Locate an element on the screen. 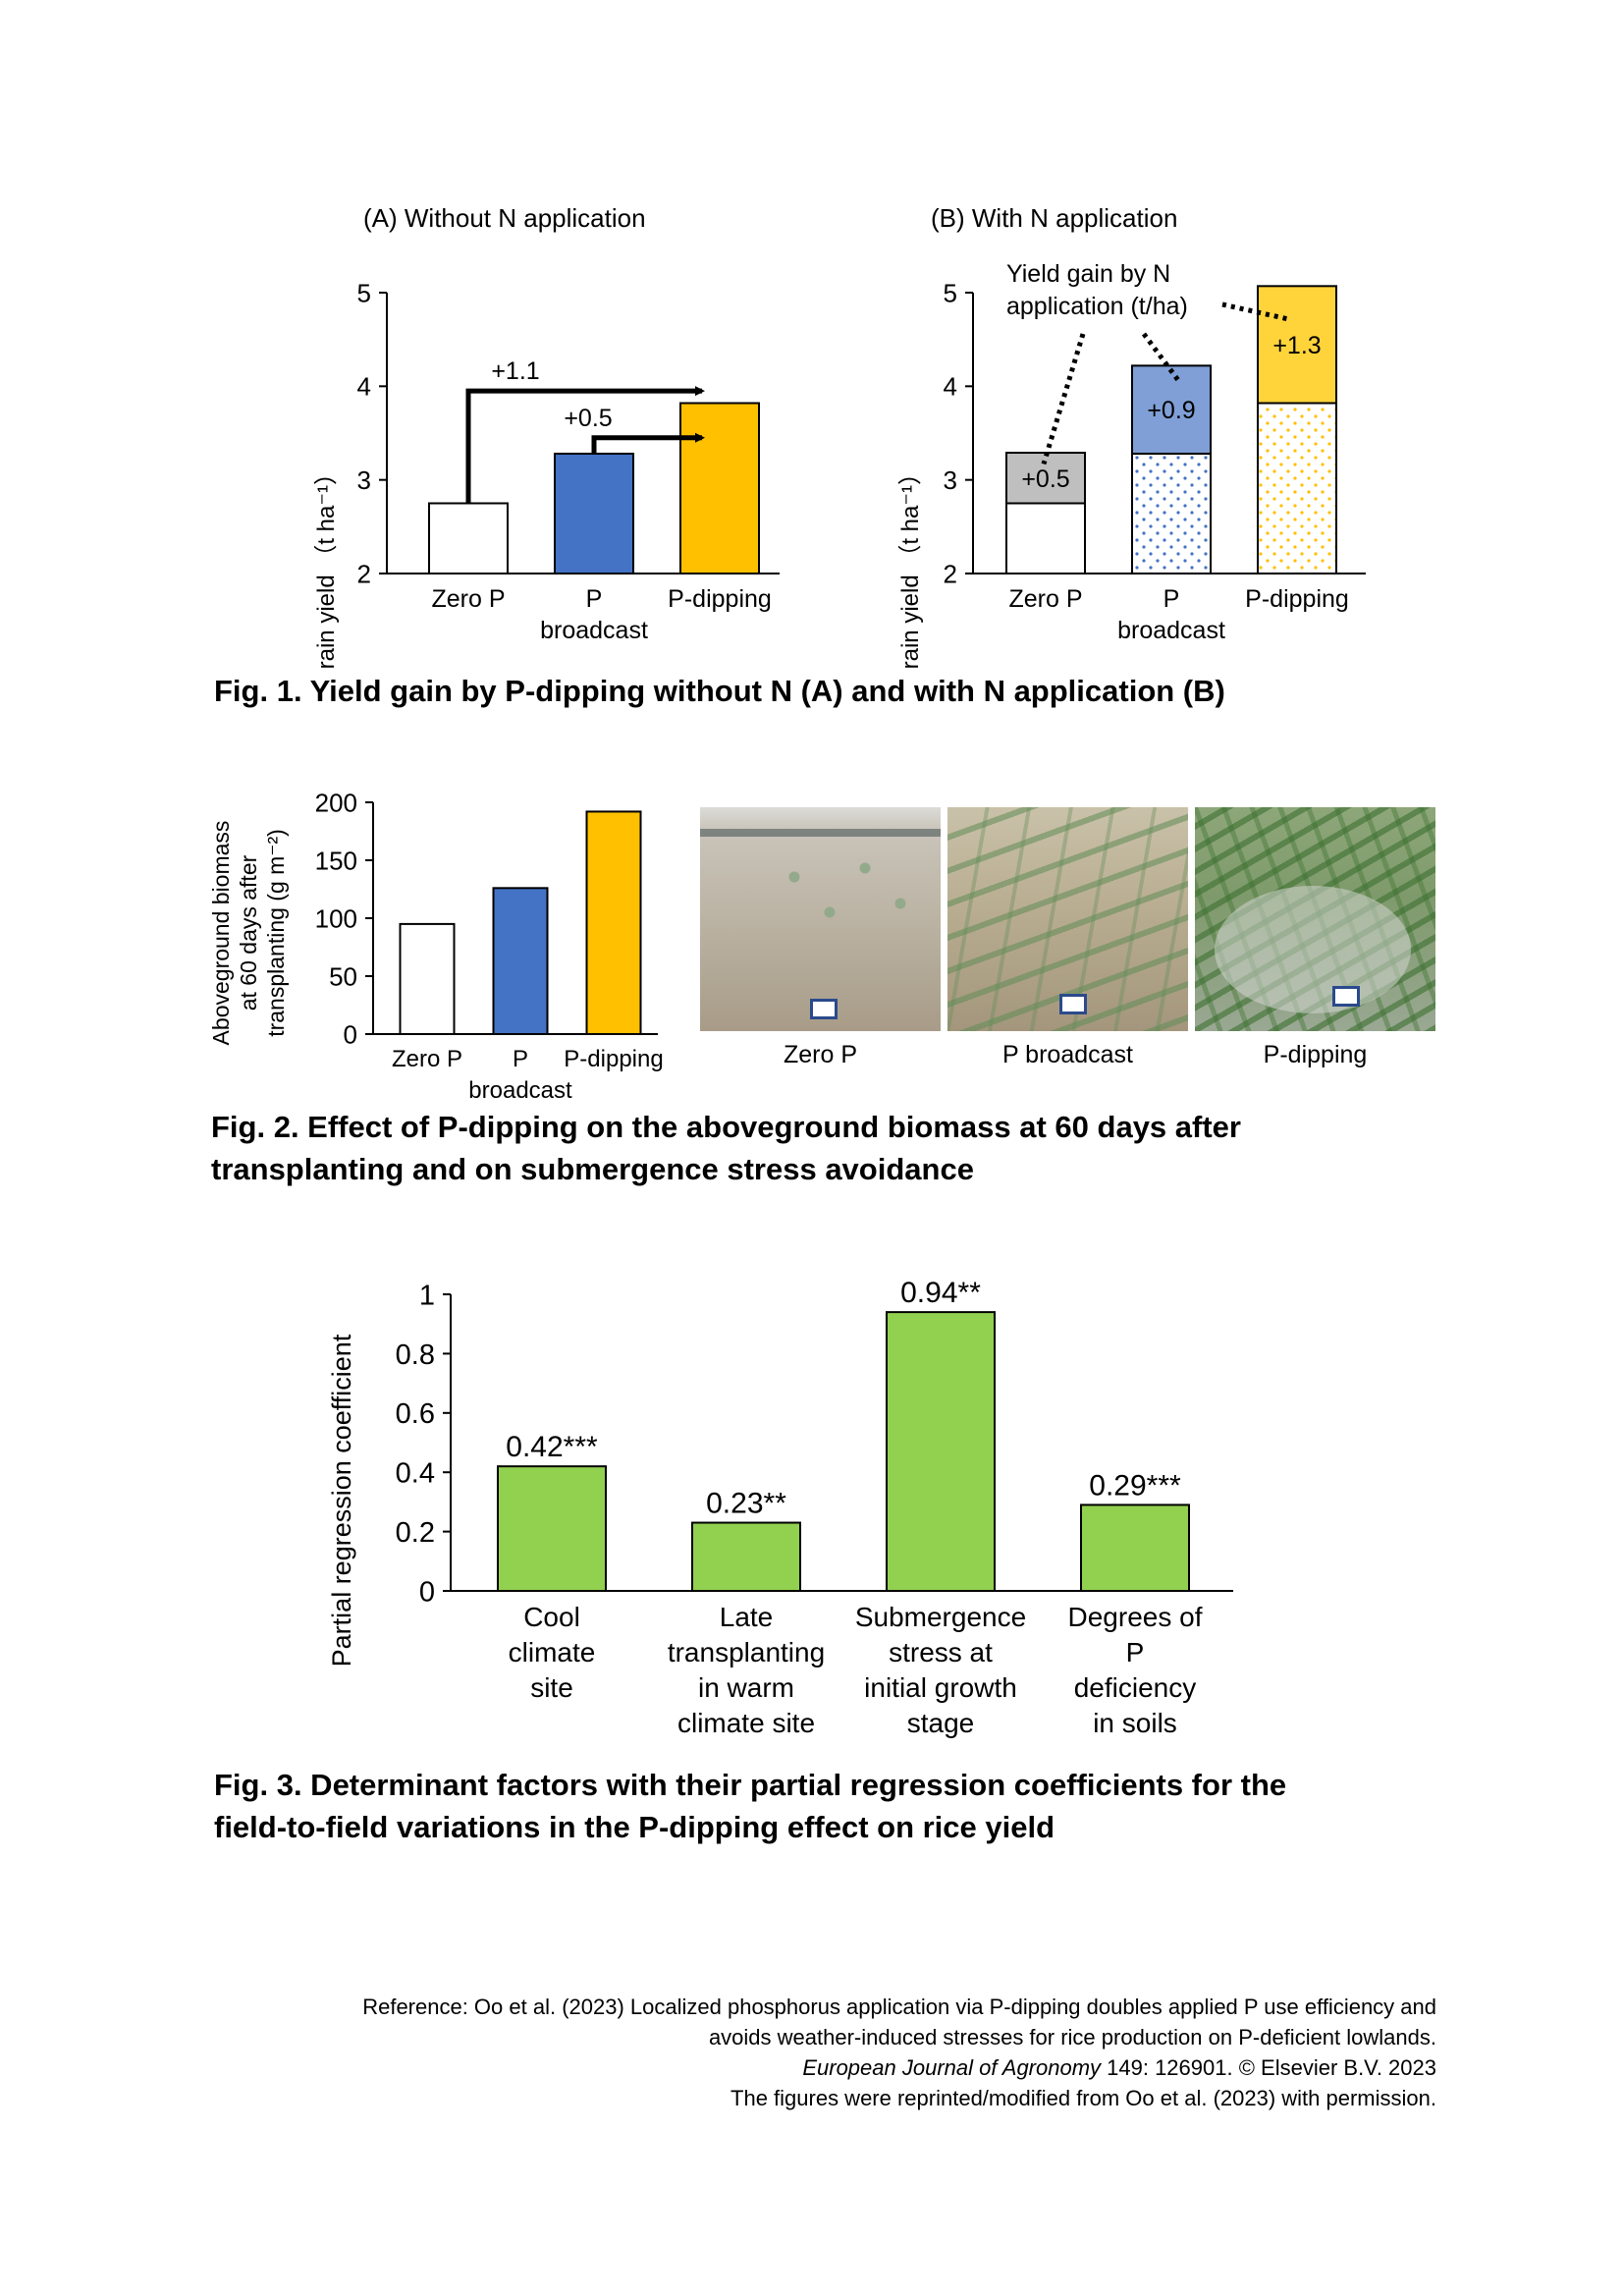 This screenshot has height=2296, width=1623. chart-d-x-label: Late is located at coordinates (747, 1617).